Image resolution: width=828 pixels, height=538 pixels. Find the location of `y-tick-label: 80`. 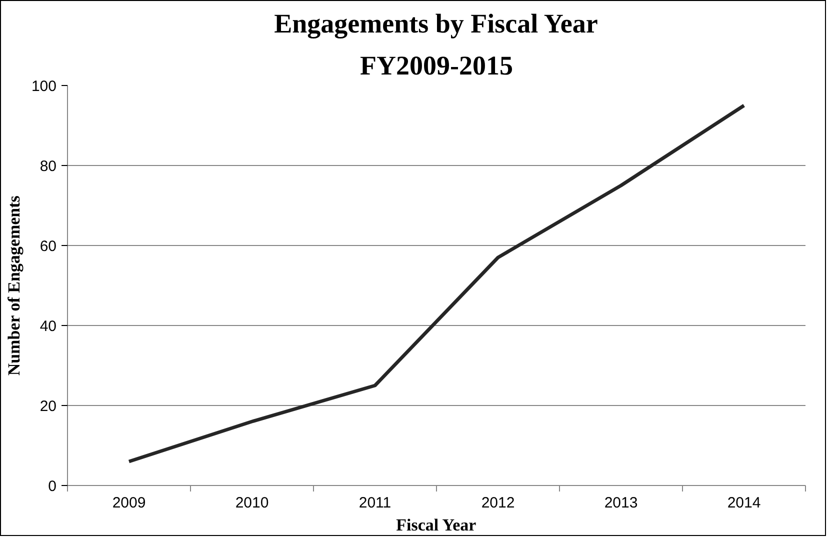

y-tick-label: 80 is located at coordinates (48, 166).